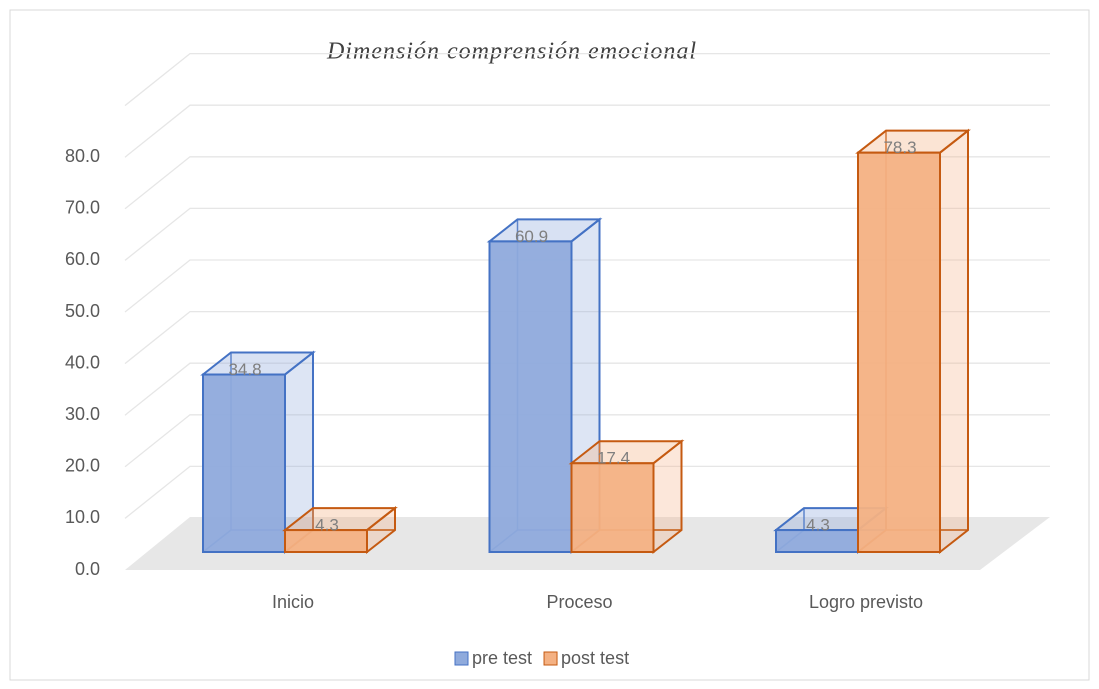 The image size is (1099, 689). Describe the element at coordinates (866, 602) in the screenshot. I see `x-tick-label: Logro previsto` at that location.